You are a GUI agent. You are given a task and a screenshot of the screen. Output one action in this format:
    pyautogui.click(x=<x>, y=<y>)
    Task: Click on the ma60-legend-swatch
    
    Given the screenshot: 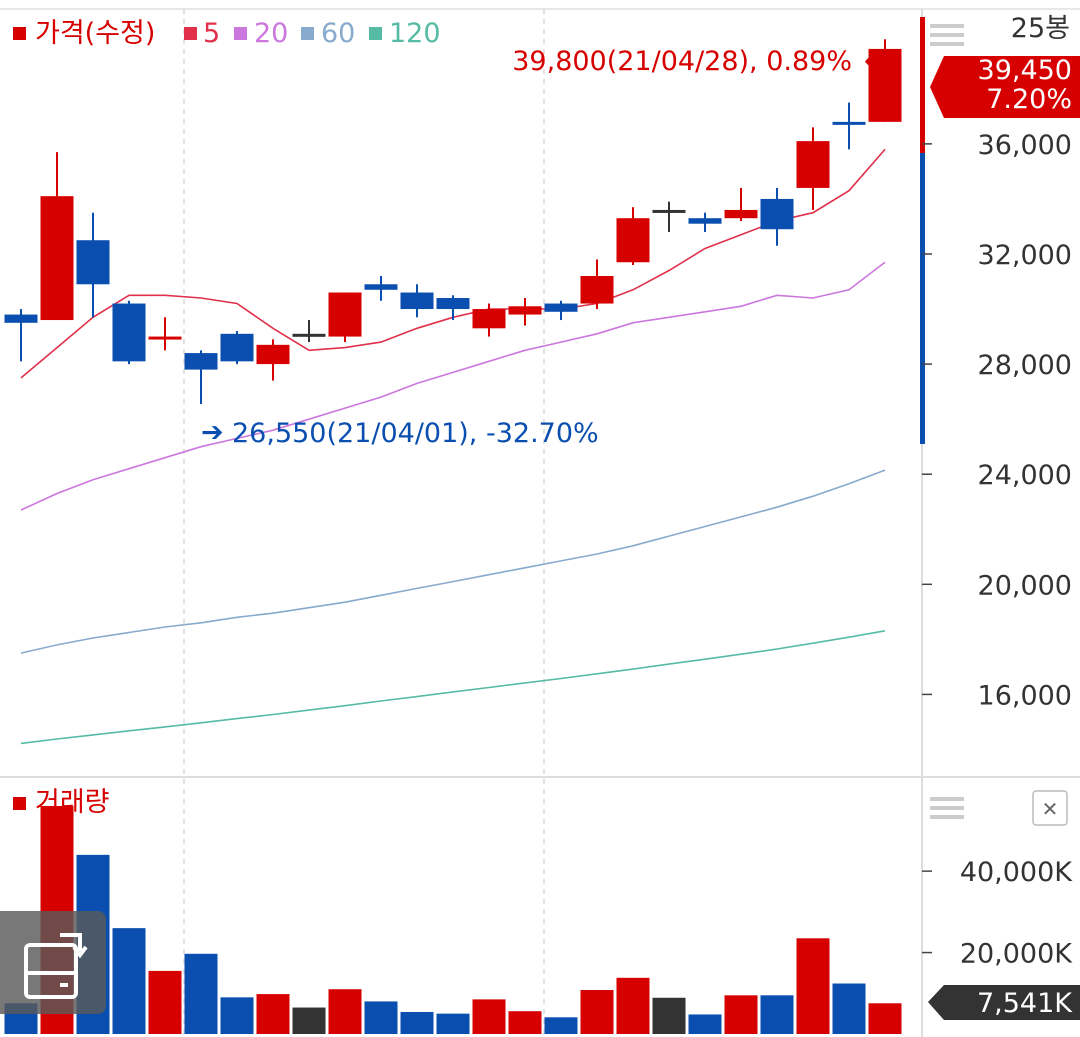 What is the action you would take?
    pyautogui.click(x=307, y=33)
    